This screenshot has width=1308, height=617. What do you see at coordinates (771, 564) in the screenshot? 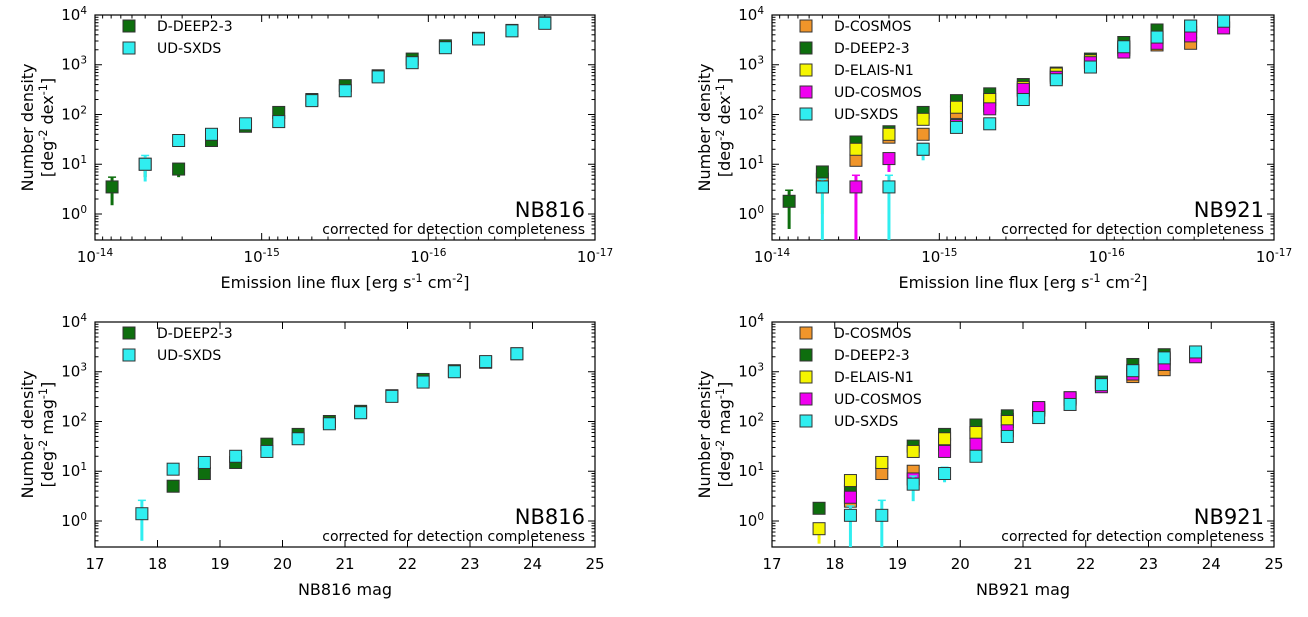
I see `x-tick-label: 17` at bounding box center [771, 564].